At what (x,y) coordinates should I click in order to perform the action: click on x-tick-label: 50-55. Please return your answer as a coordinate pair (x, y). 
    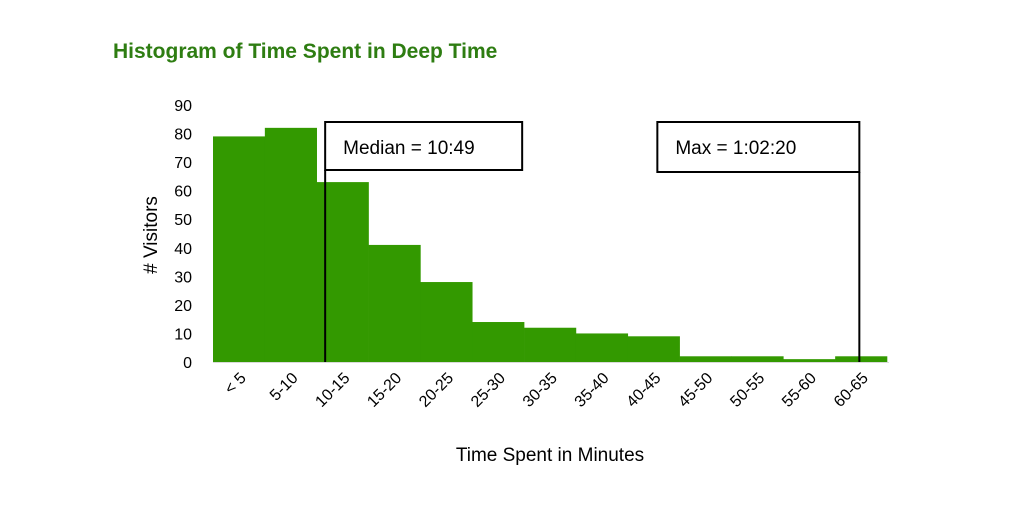
    Looking at the image, I should click on (747, 390).